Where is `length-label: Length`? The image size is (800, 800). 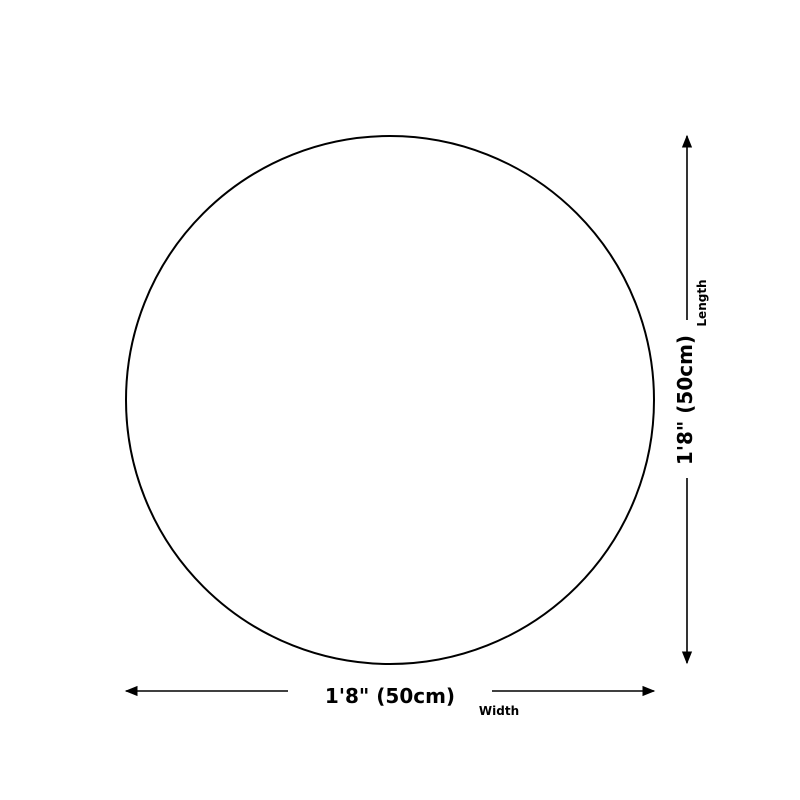
length-label: Length is located at coordinates (702, 302).